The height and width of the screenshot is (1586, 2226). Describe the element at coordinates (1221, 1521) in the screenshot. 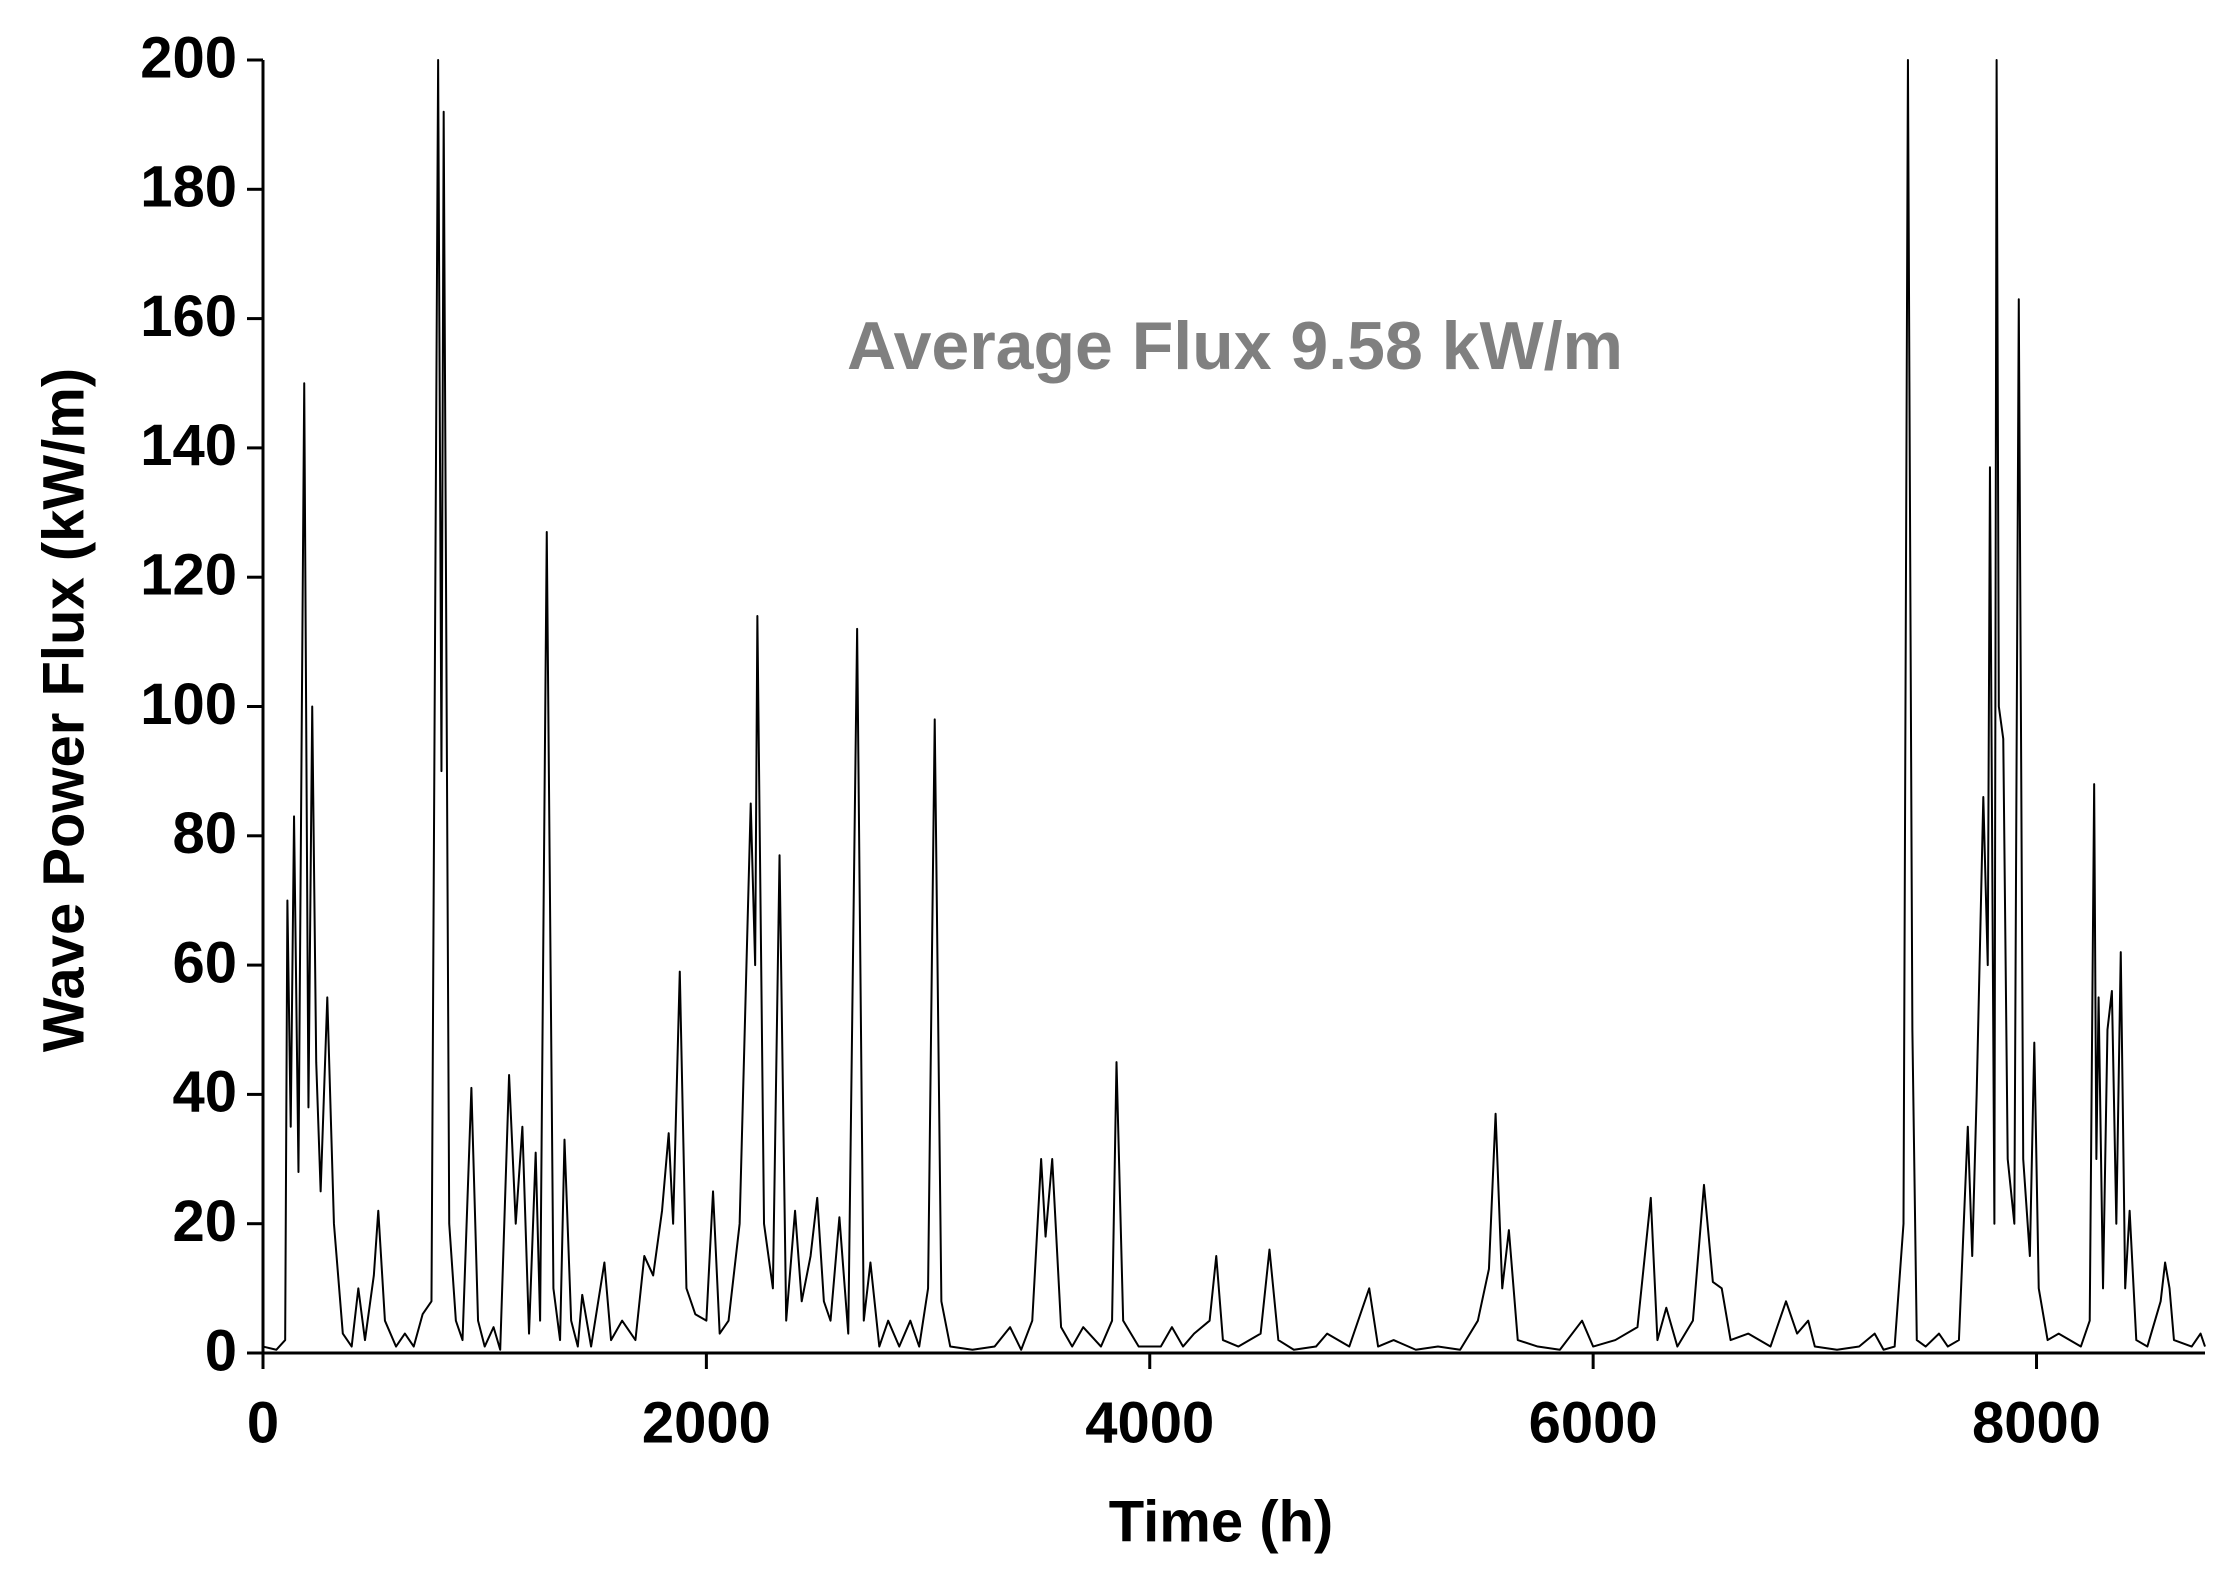

I see `x-axis-label: Time (h)` at that location.